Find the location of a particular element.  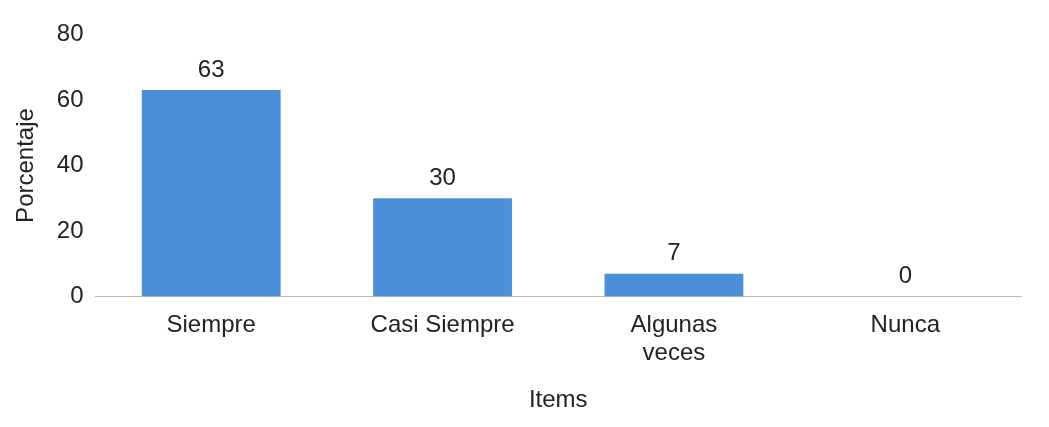

x-axis-title: Items is located at coordinates (558, 399).